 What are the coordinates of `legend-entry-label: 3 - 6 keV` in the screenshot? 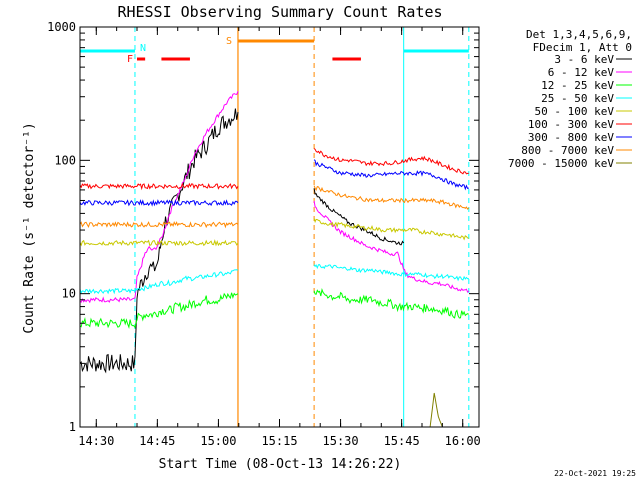 It's located at (584, 59).